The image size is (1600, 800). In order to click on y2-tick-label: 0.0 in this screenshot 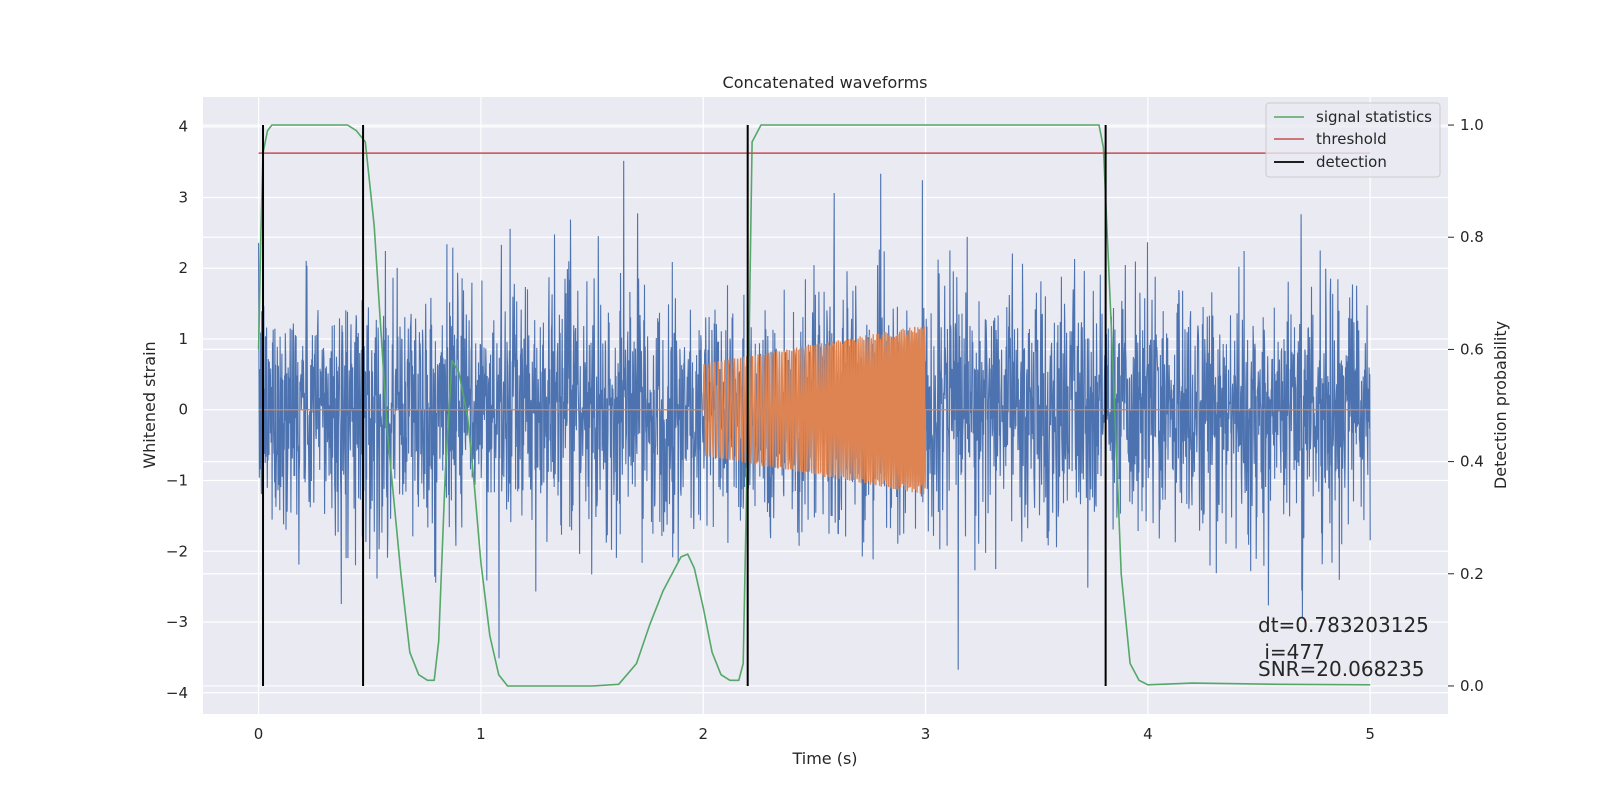, I will do `click(1472, 686)`.